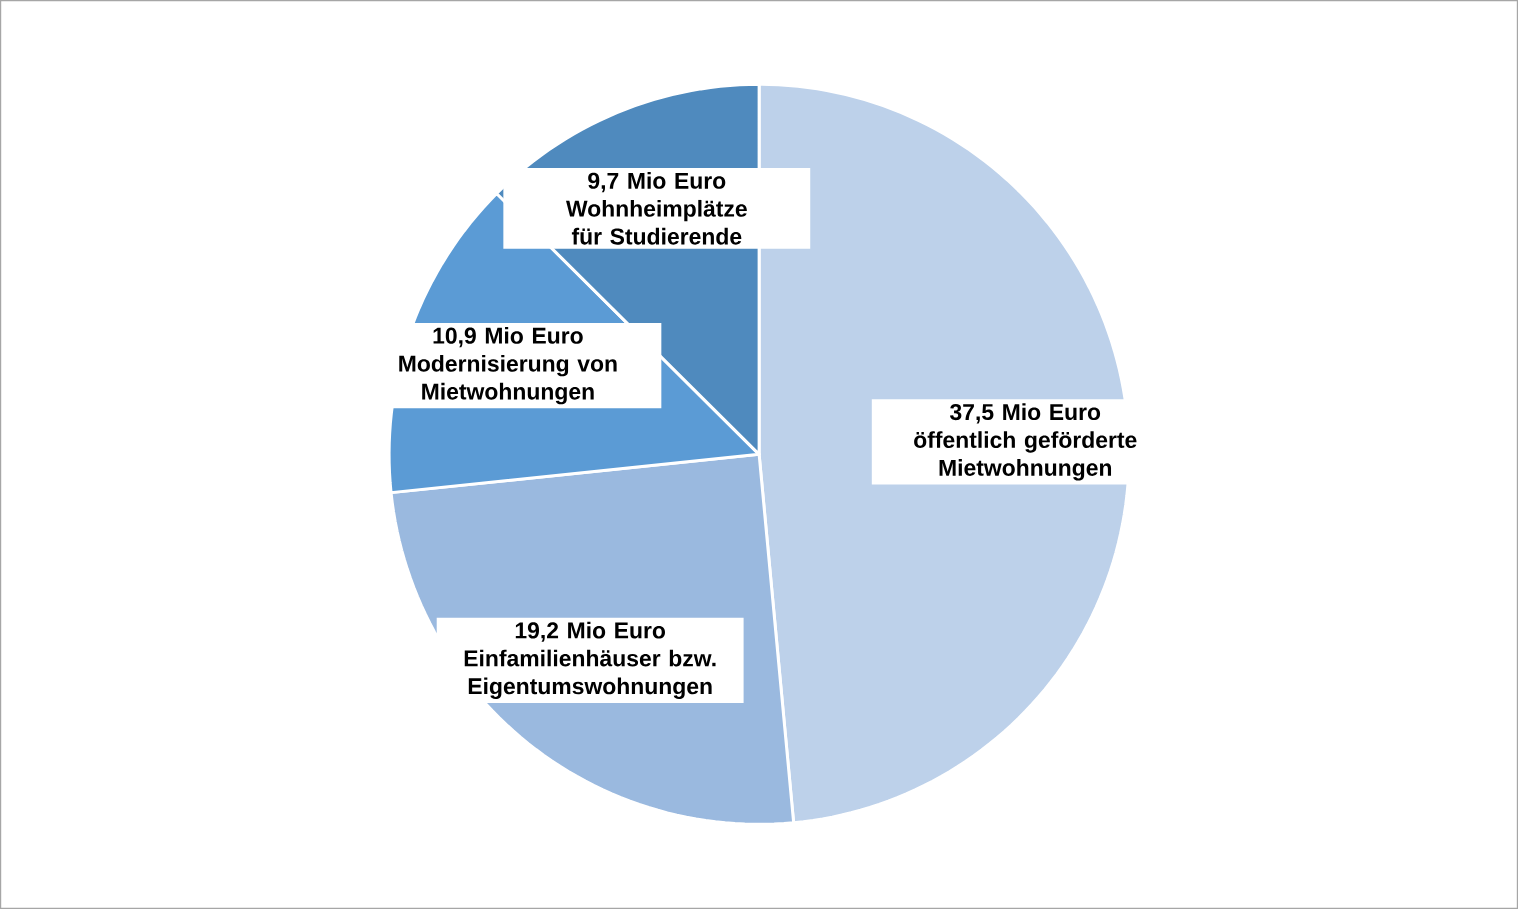 This screenshot has width=1518, height=909. Describe the element at coordinates (590, 674) in the screenshot. I see `slice-label: Einfamilienhäuser bzw. Eigentumswohnungen` at that location.